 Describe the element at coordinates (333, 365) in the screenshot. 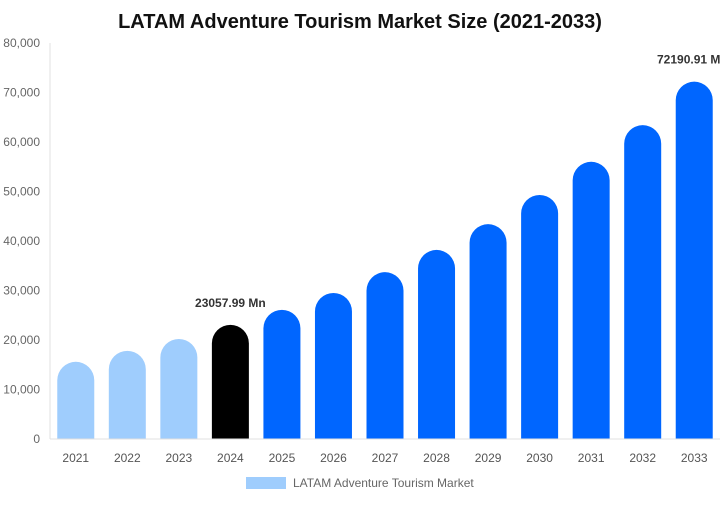

I see `bar-2026` at that location.